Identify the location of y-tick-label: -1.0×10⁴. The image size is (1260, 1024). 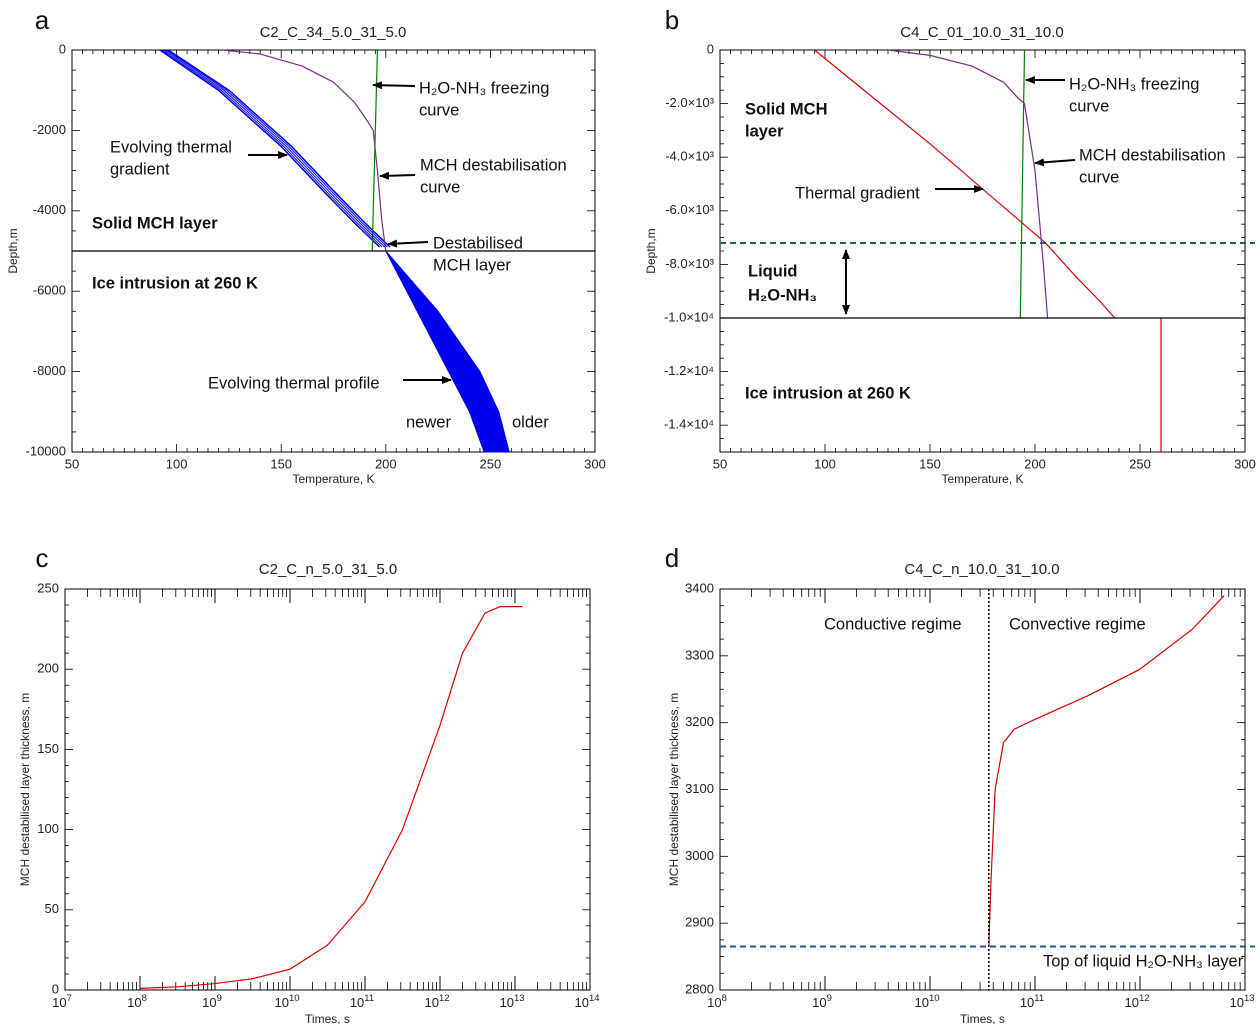
(689, 316).